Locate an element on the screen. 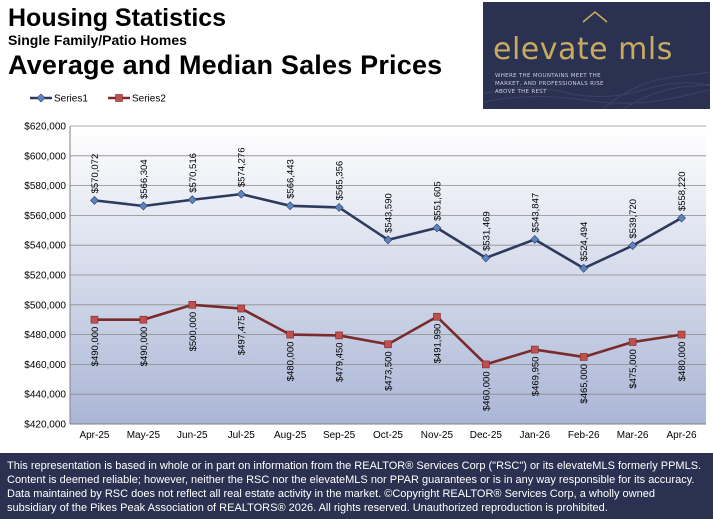 The height and width of the screenshot is (519, 713). y-tick-label: $580,000 is located at coordinates (45, 186).